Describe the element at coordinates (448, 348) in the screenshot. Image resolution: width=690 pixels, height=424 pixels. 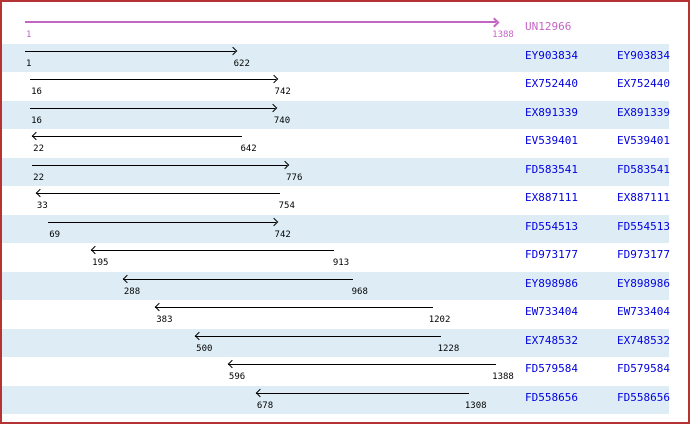
I see `end-coordinate: 1228` at that location.